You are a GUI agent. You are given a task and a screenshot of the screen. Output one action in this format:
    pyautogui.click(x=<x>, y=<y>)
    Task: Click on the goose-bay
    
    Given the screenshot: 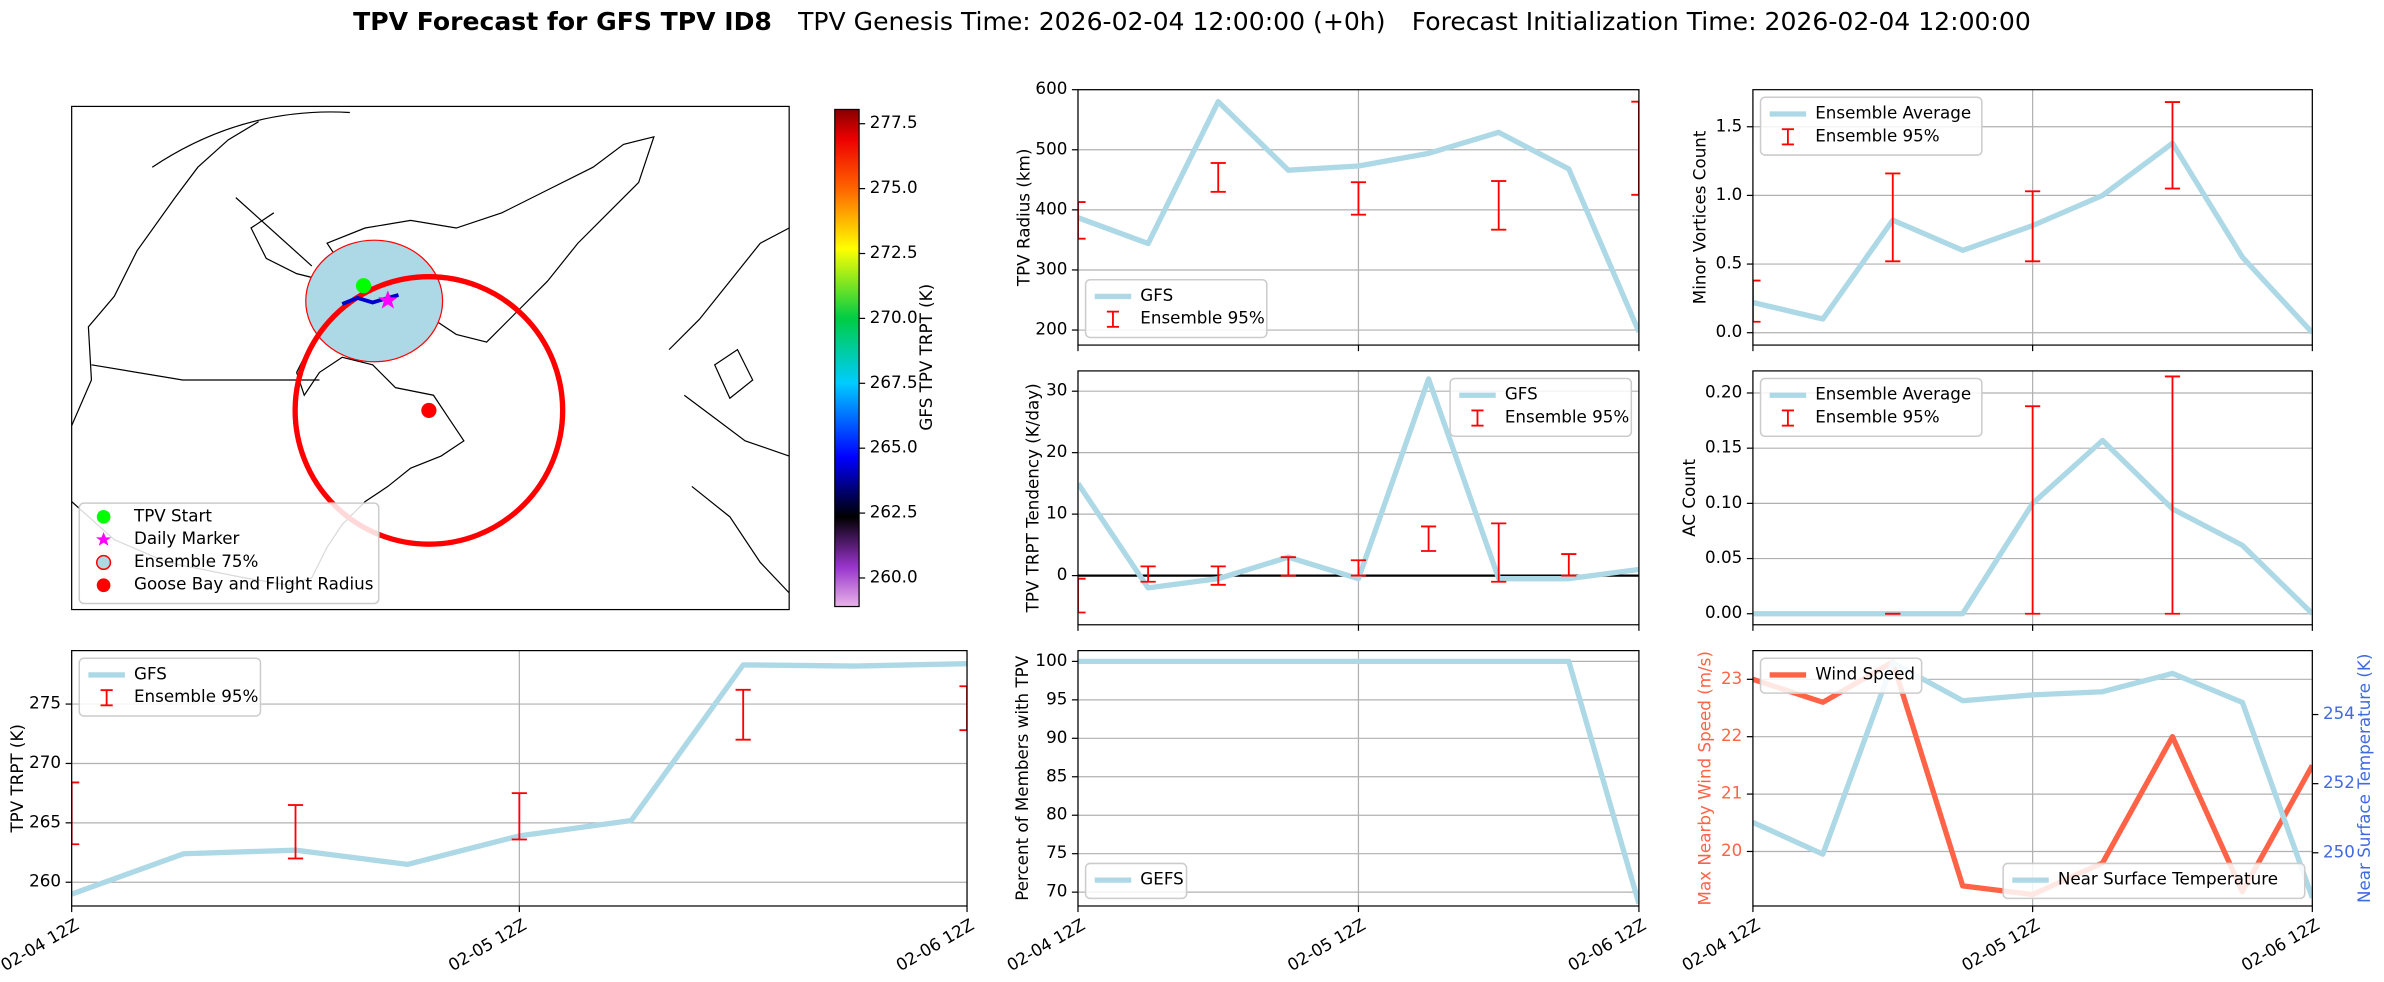 What is the action you would take?
    pyautogui.click(x=429, y=410)
    